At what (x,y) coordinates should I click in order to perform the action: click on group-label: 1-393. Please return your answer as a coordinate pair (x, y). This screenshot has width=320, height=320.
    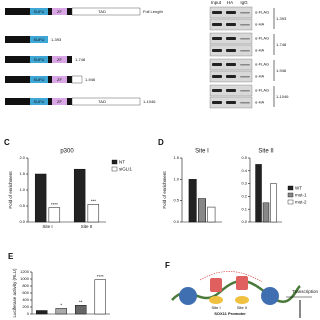
    Looking at the image, I should click on (281, 18).